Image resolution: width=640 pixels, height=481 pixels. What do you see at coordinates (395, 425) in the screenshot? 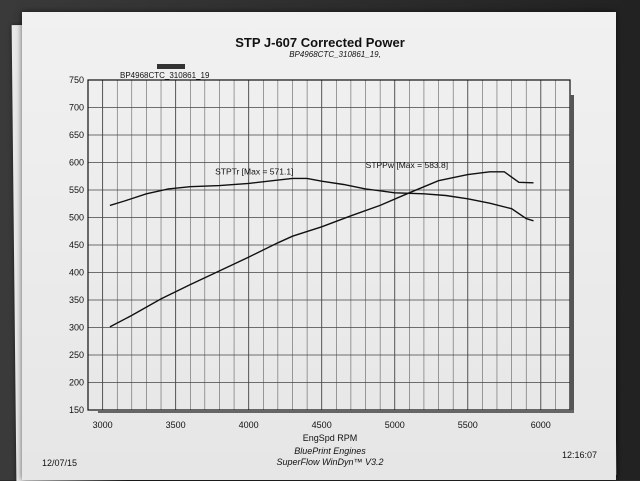
I see `x-tick-label: 5000` at bounding box center [395, 425].